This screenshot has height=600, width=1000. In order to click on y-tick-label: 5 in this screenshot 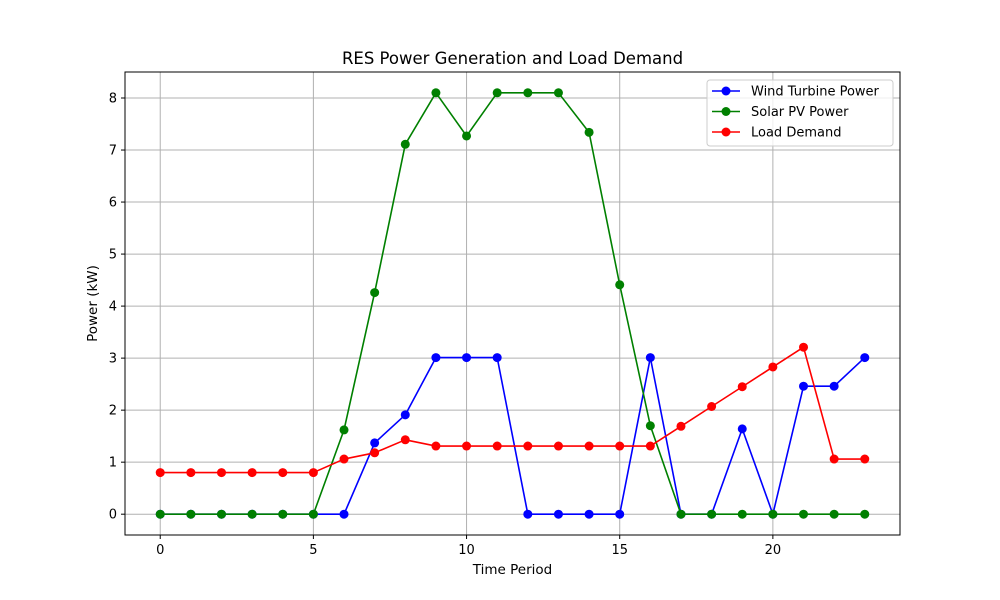, I will do `click(113, 255)`.